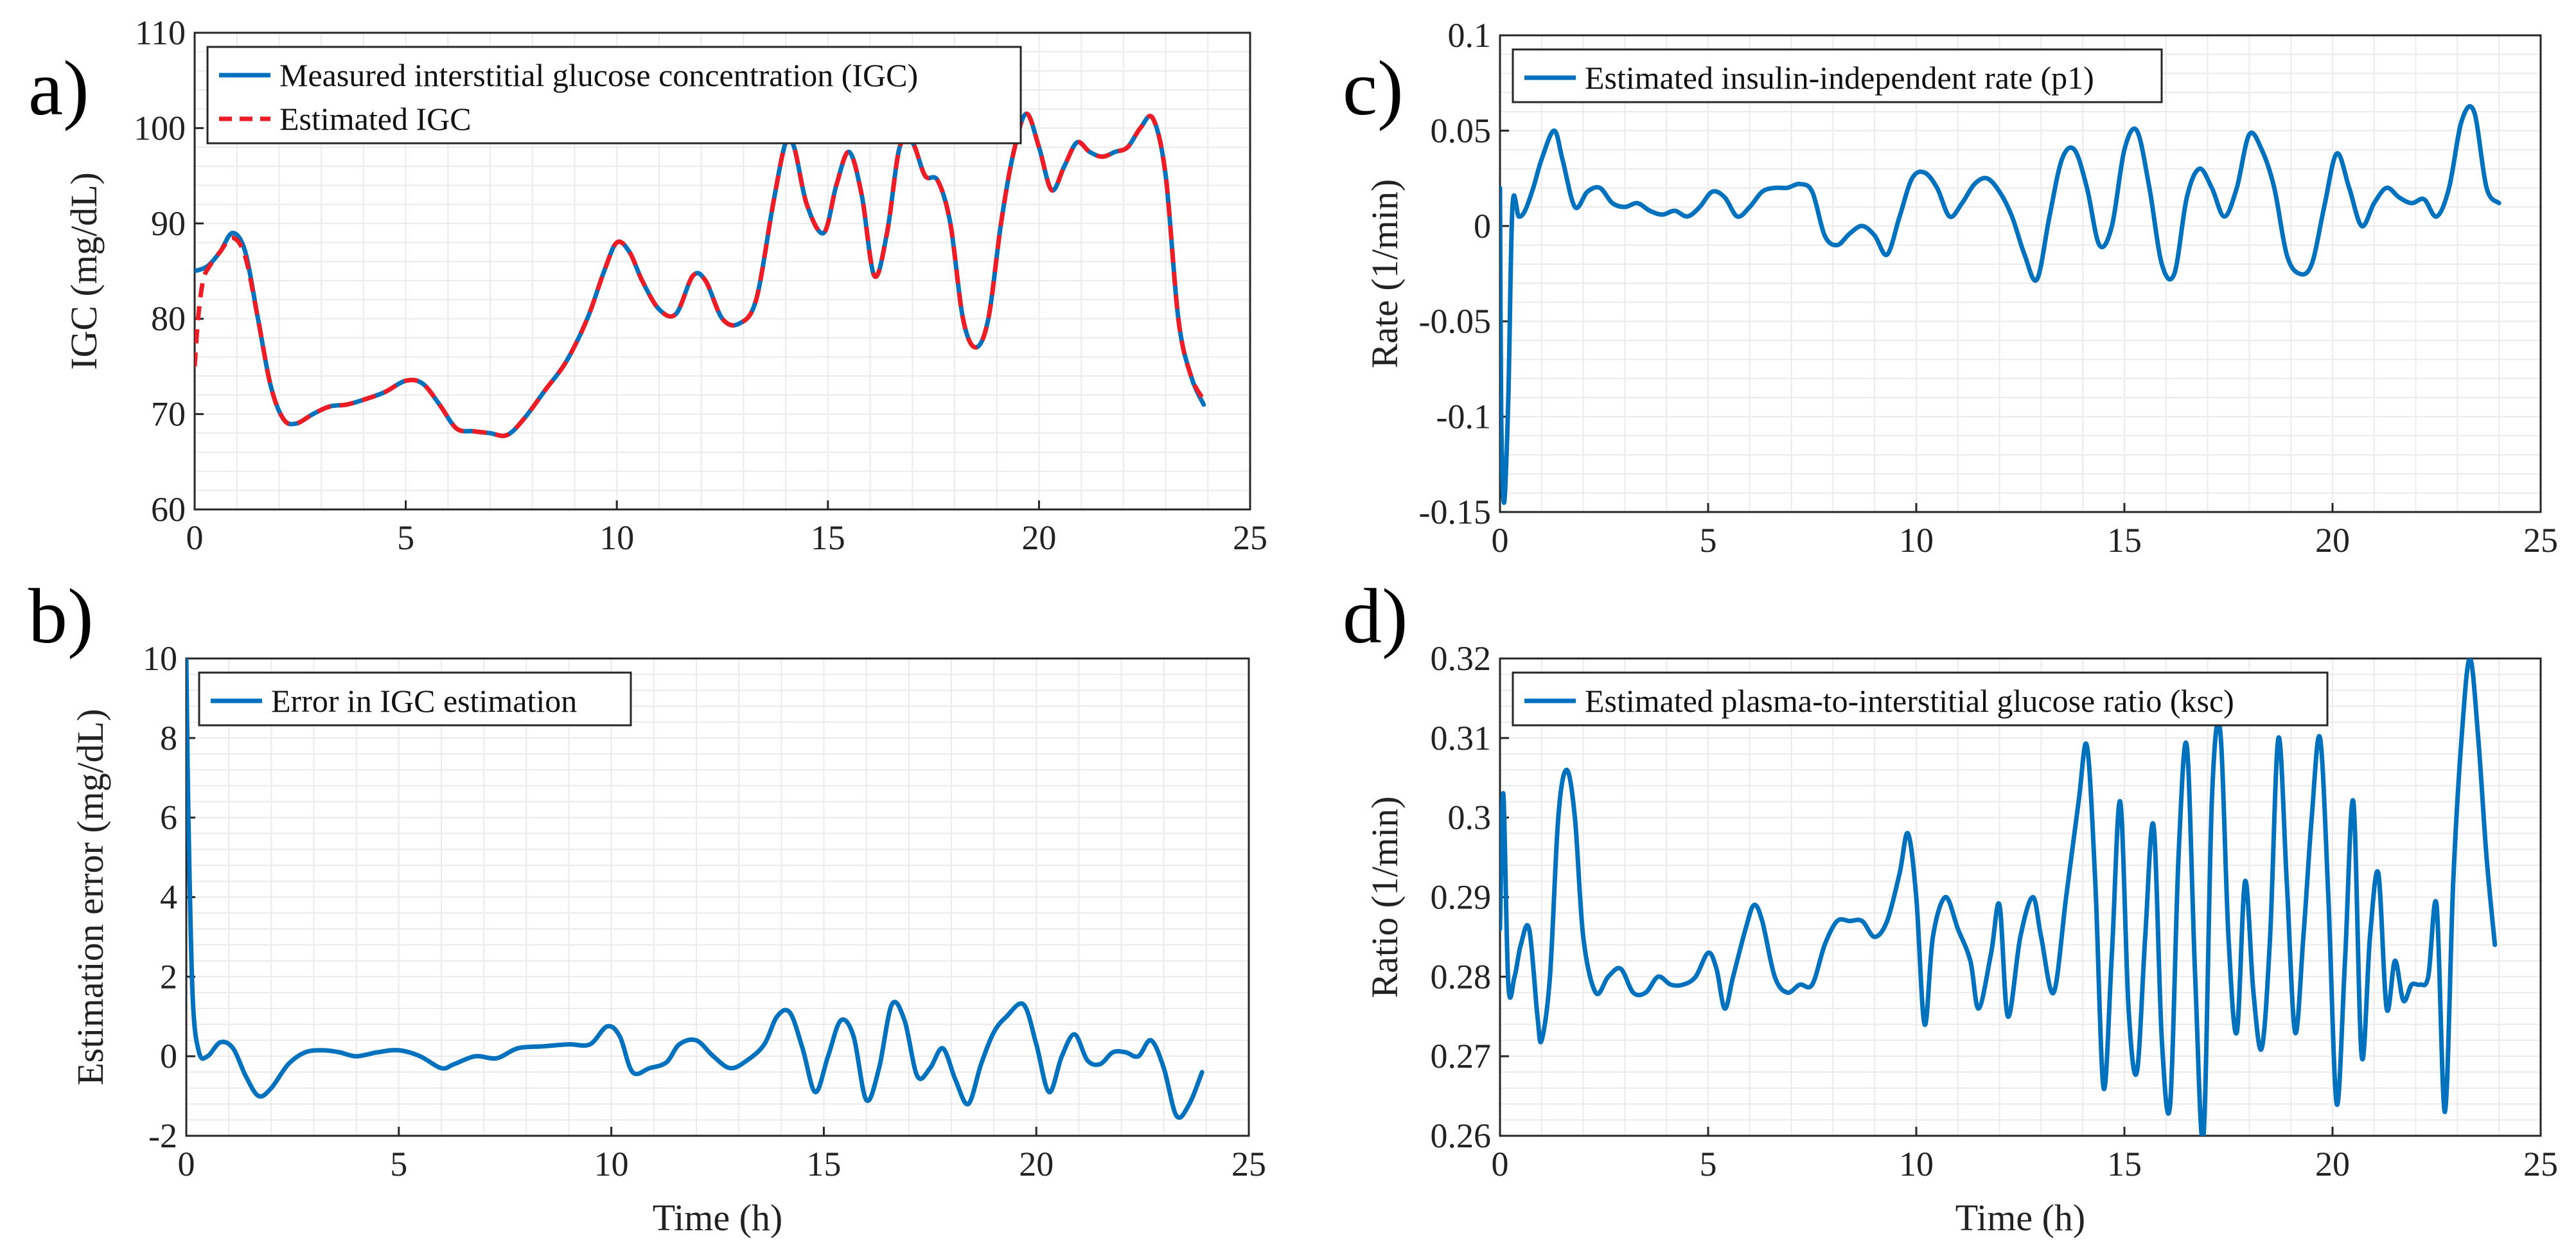 This screenshot has width=2576, height=1254. Describe the element at coordinates (61, 616) in the screenshot. I see `panel-label: b)` at that location.